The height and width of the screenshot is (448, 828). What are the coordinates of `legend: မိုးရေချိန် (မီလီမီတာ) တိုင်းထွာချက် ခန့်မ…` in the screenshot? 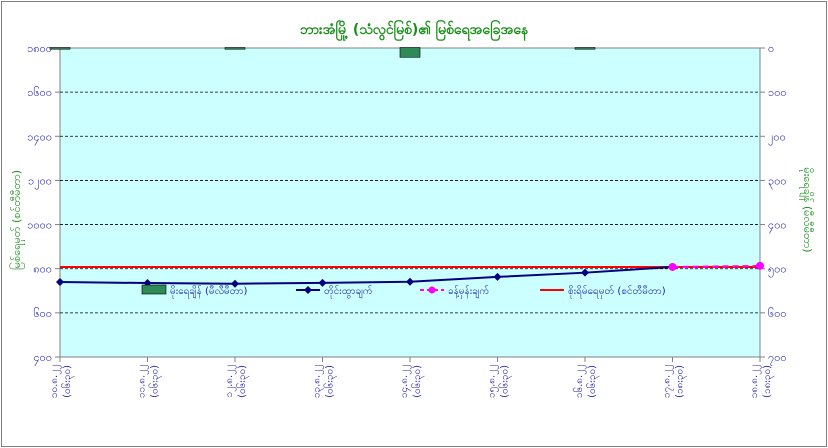 It's located at (403, 291).